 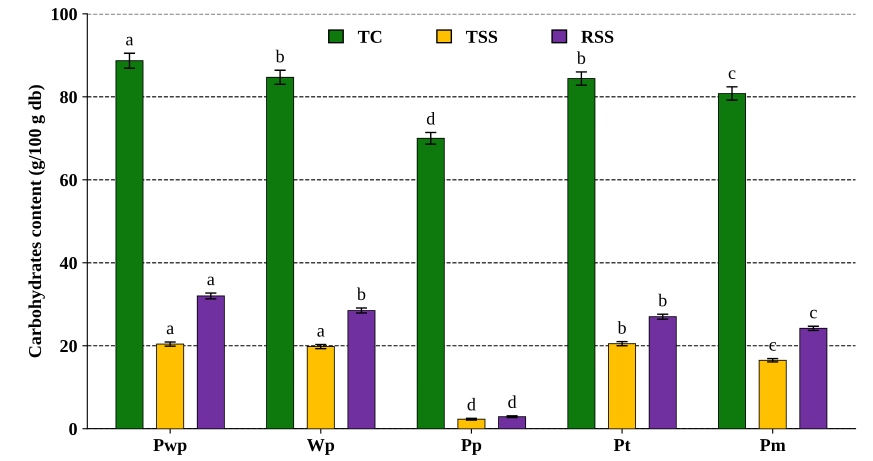 I want to click on x-tick-label: Pm, so click(x=773, y=445).